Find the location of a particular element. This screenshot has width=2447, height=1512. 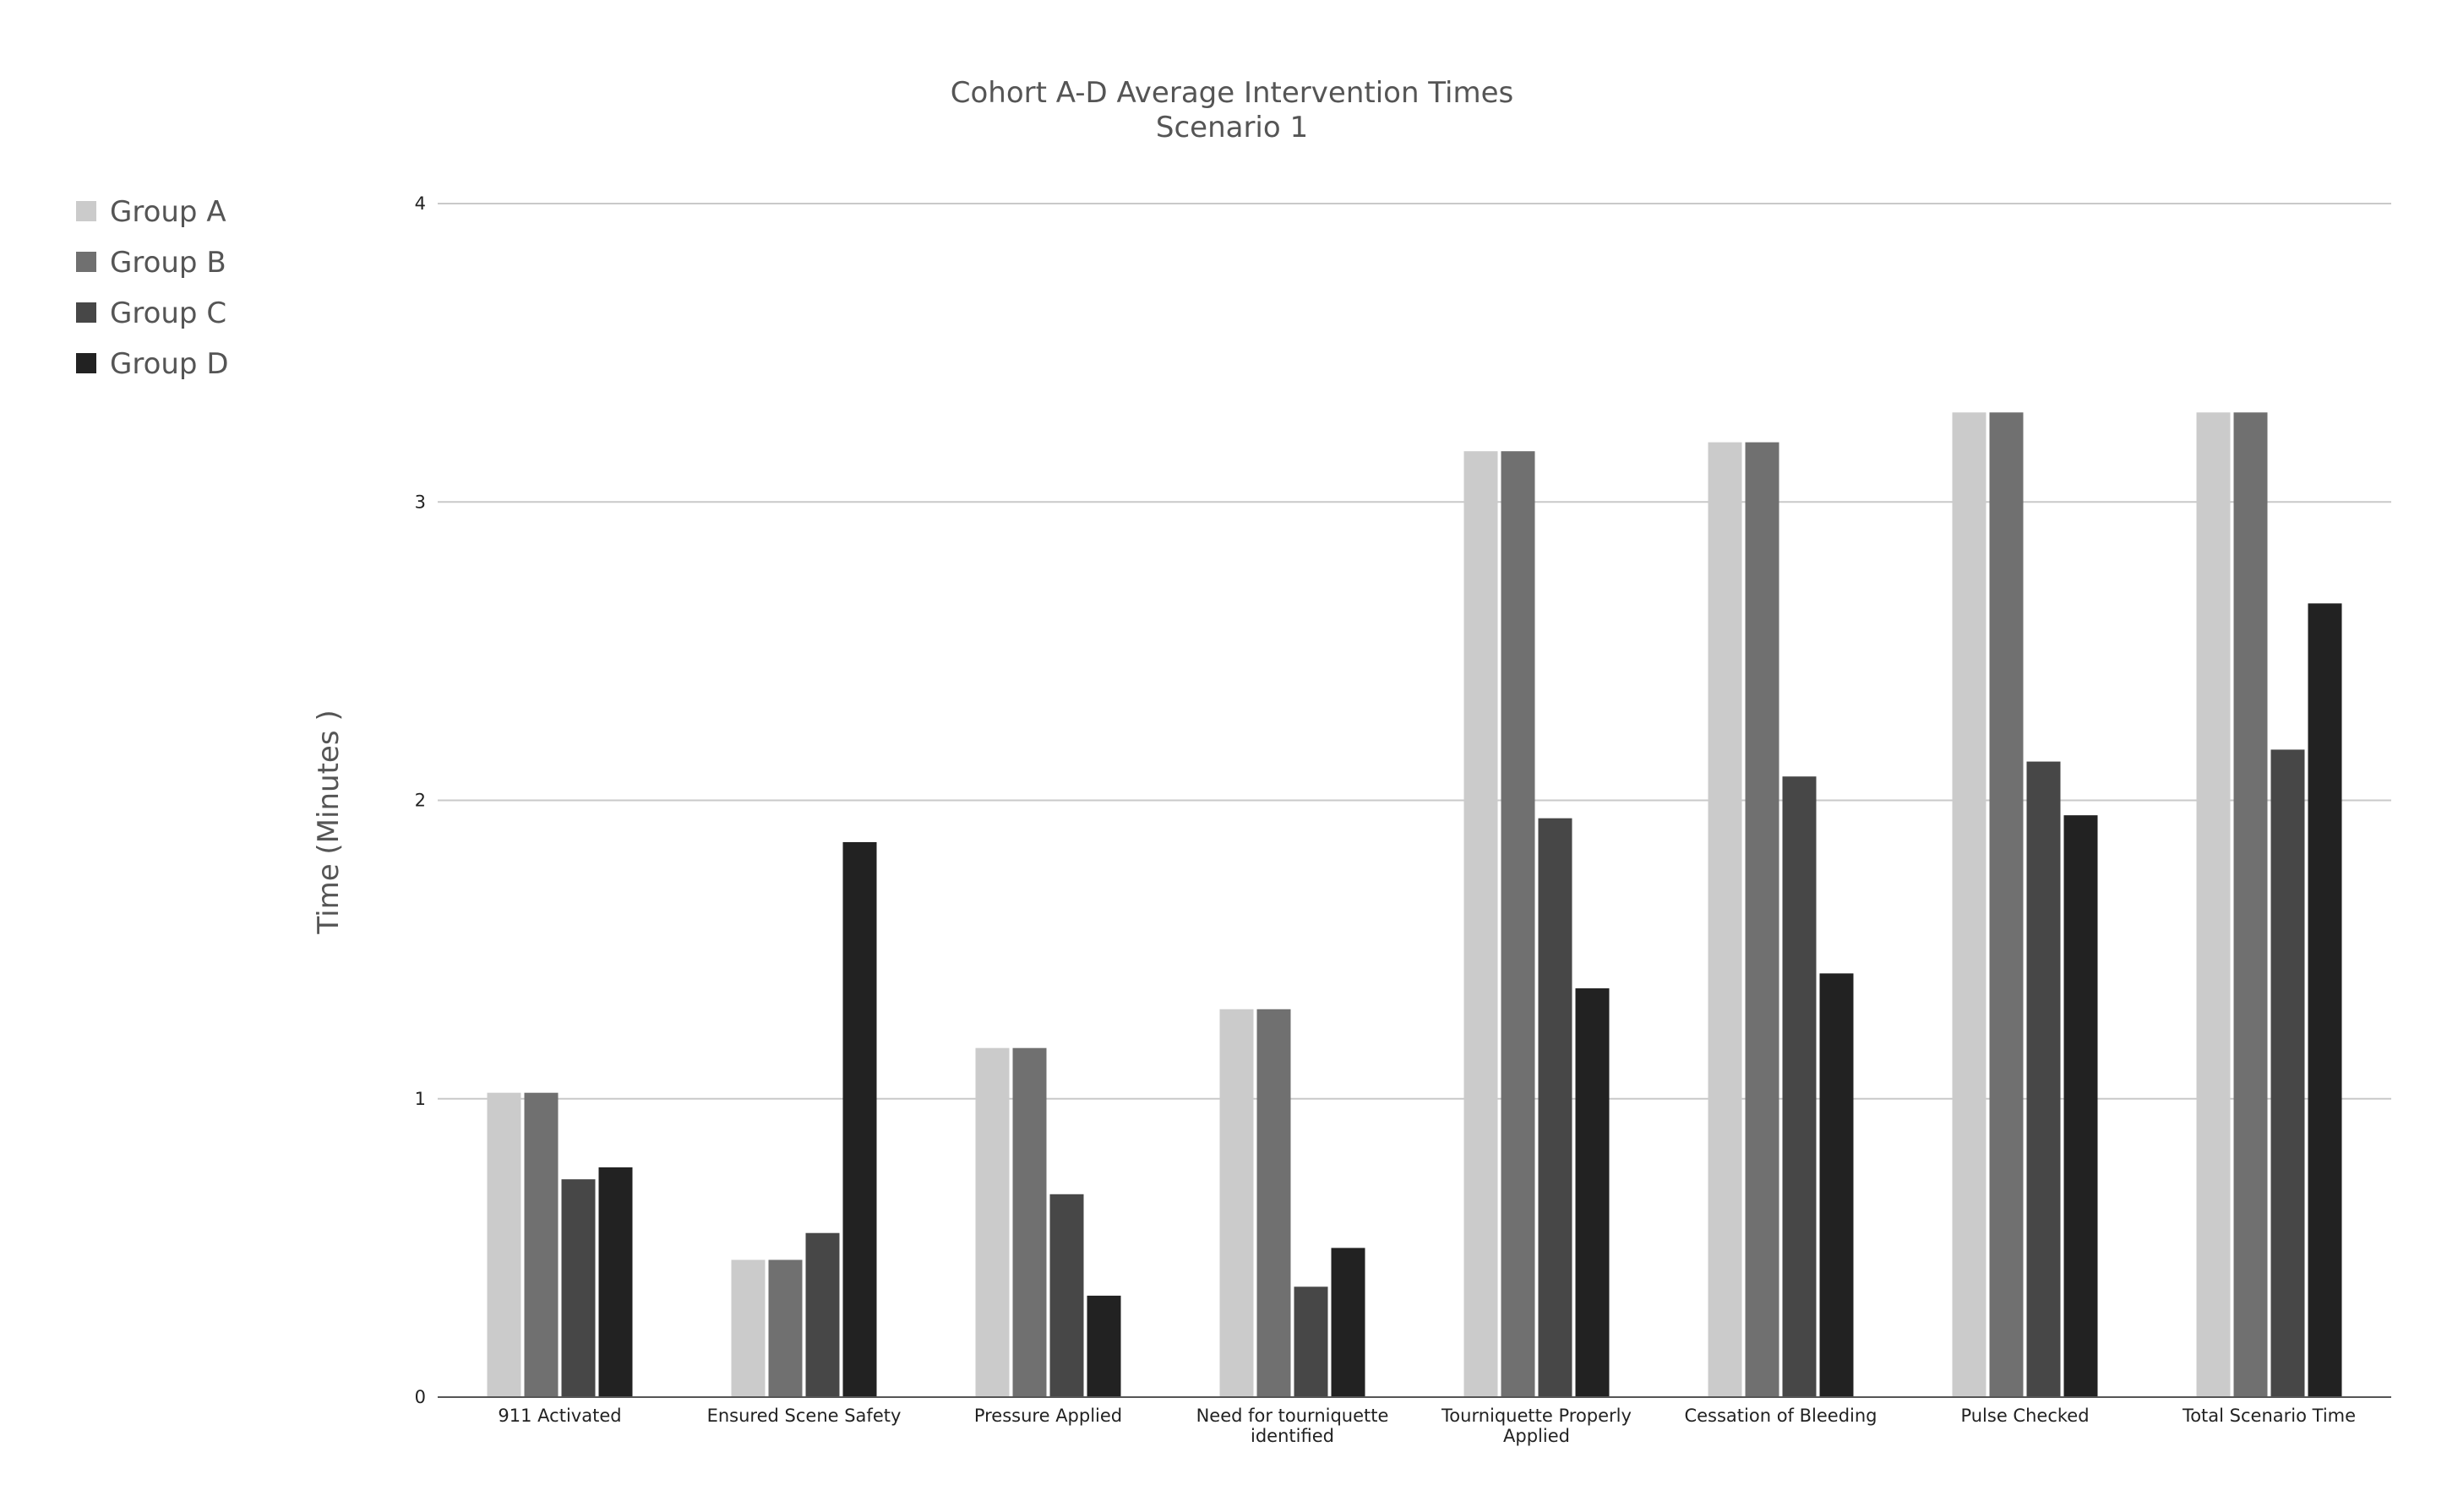

legend-label: Group B is located at coordinates (168, 263).